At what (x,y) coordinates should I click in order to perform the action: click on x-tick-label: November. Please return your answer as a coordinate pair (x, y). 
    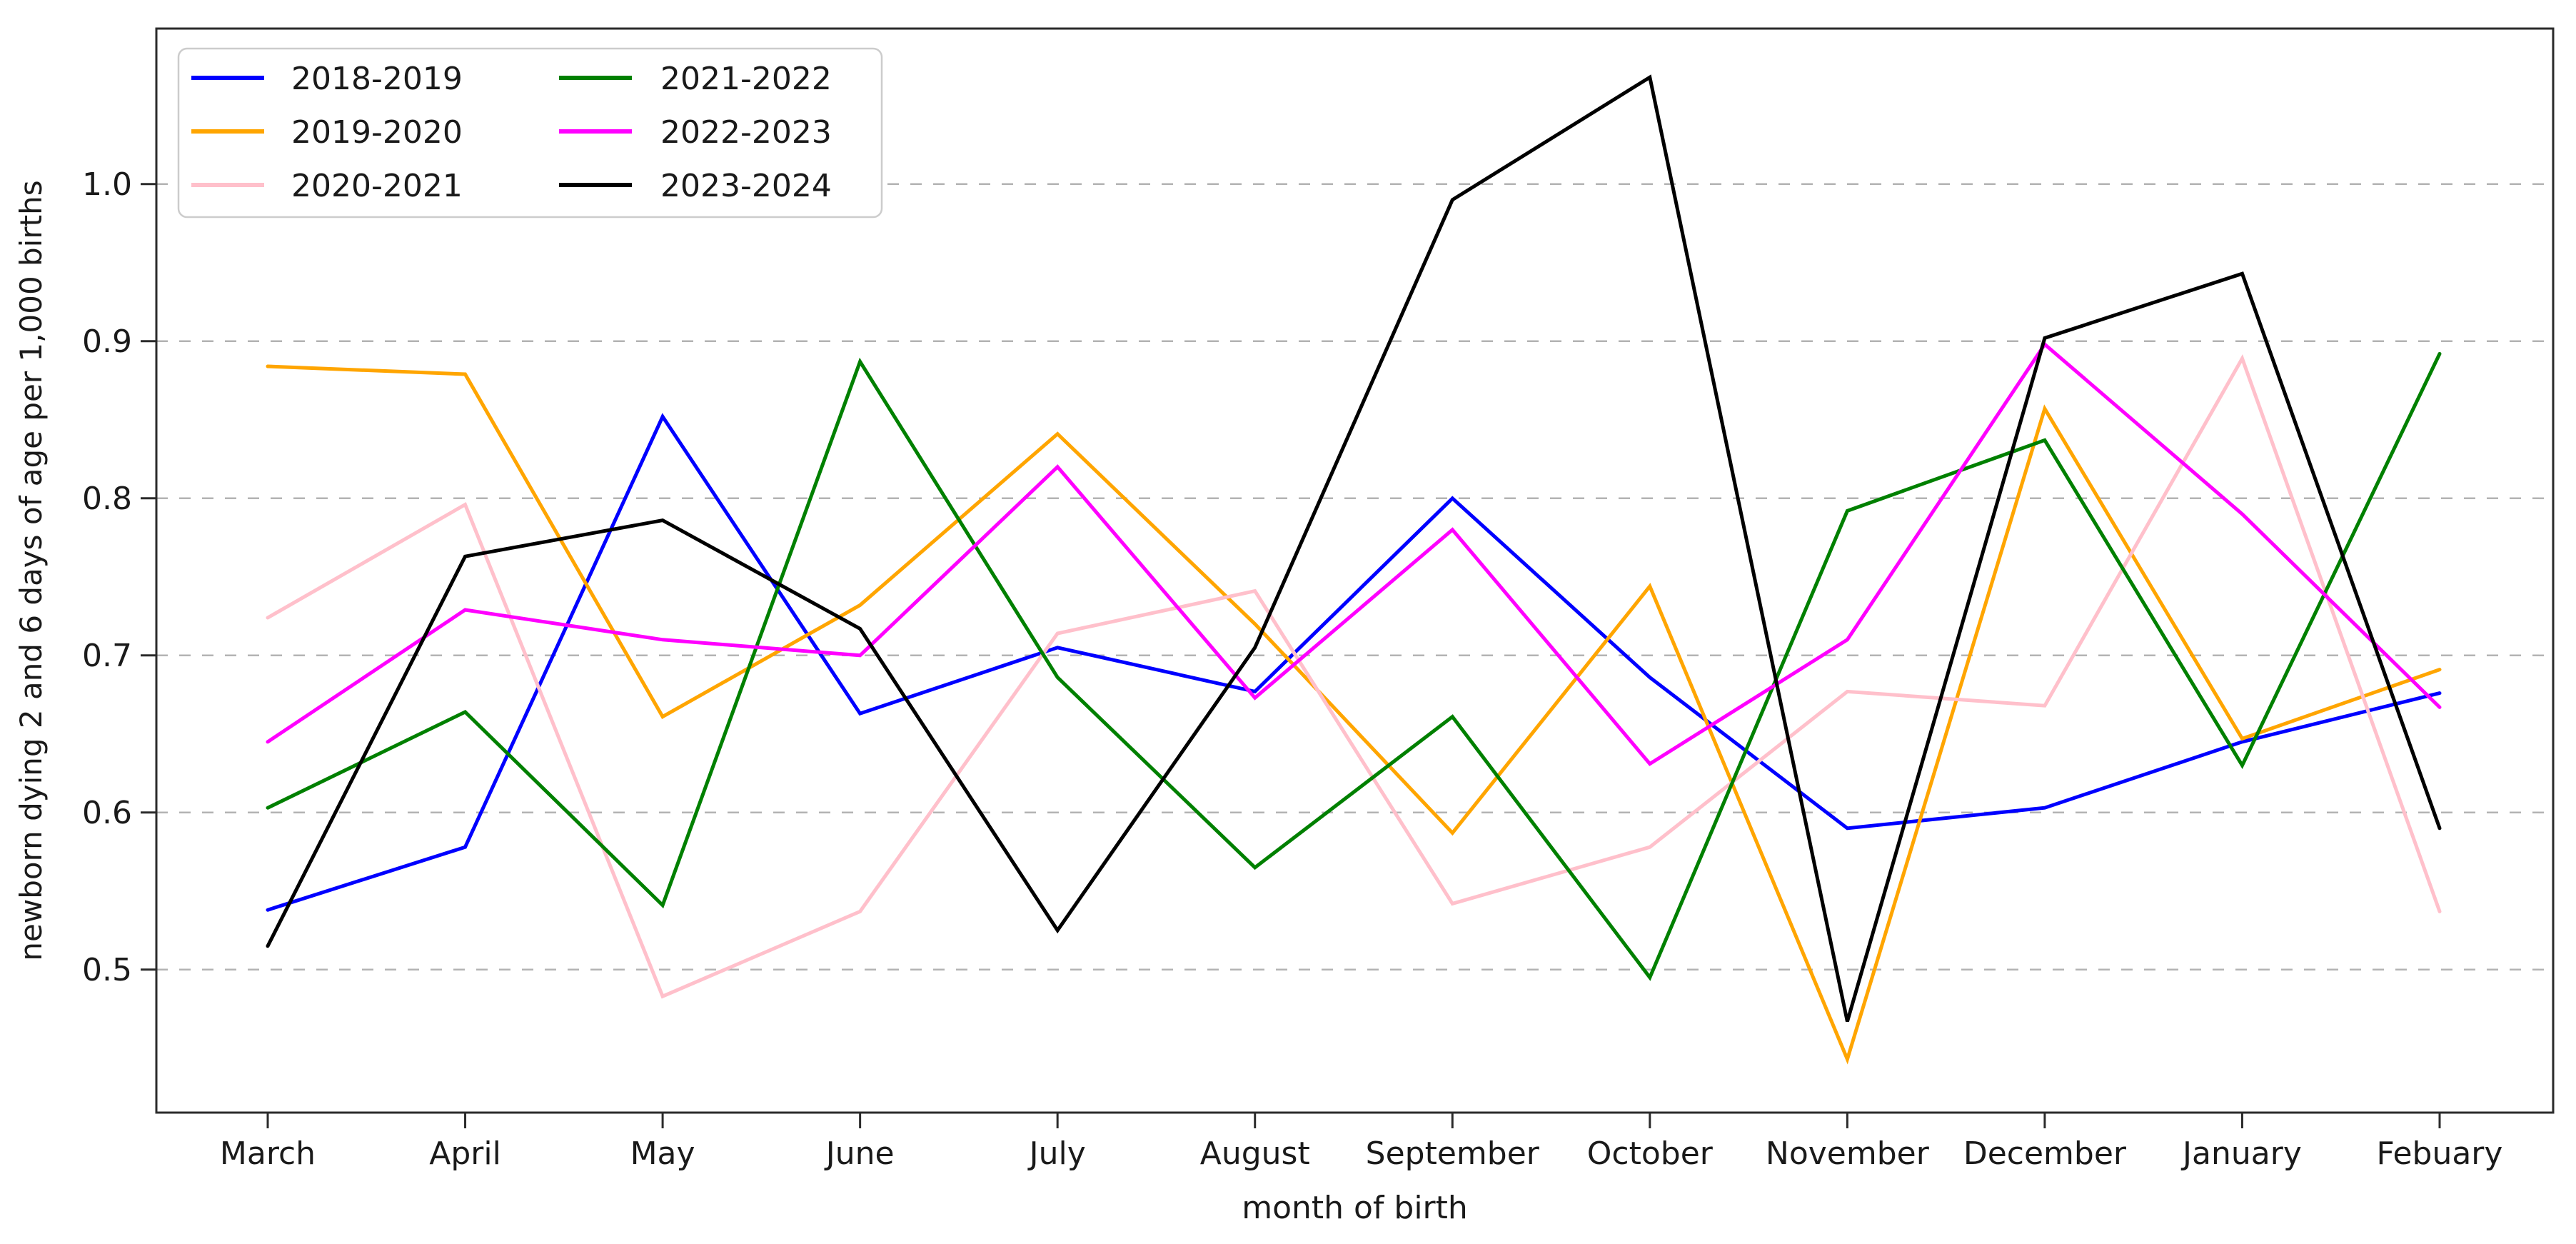
    Looking at the image, I should click on (1848, 1153).